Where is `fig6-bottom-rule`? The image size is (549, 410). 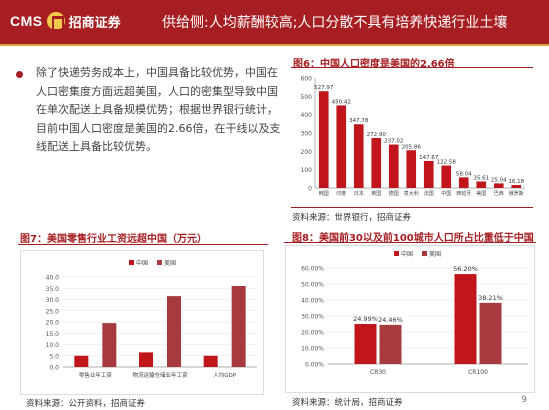
fig6-bottom-rule is located at coordinates (412, 207).